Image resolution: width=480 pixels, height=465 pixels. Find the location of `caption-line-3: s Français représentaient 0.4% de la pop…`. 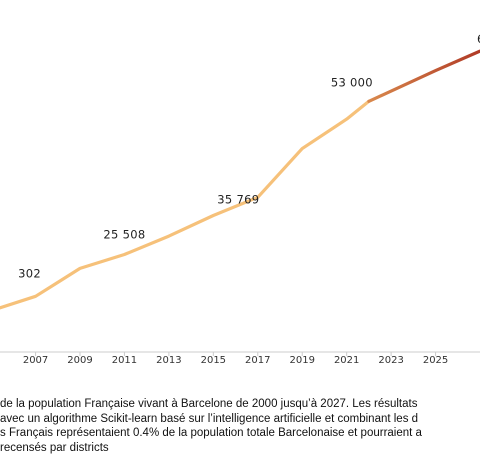

caption-line-3: s Français représentaient 0.4% de la pop… is located at coordinates (211, 433).